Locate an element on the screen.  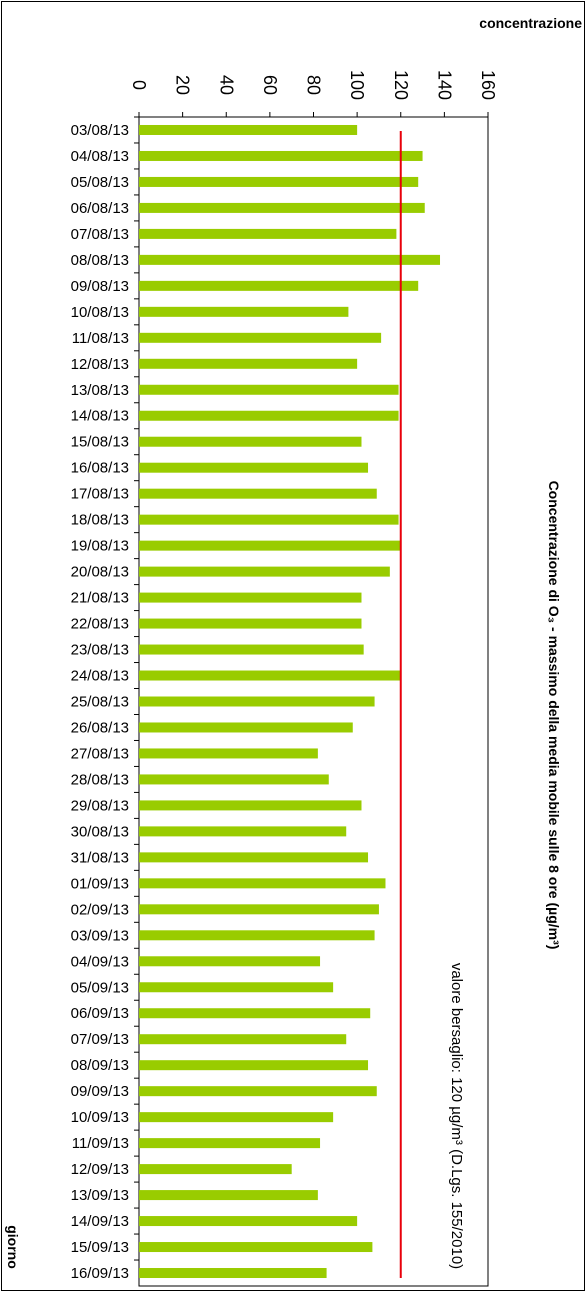
value-tick-label: 80 is located at coordinates (314, 85).